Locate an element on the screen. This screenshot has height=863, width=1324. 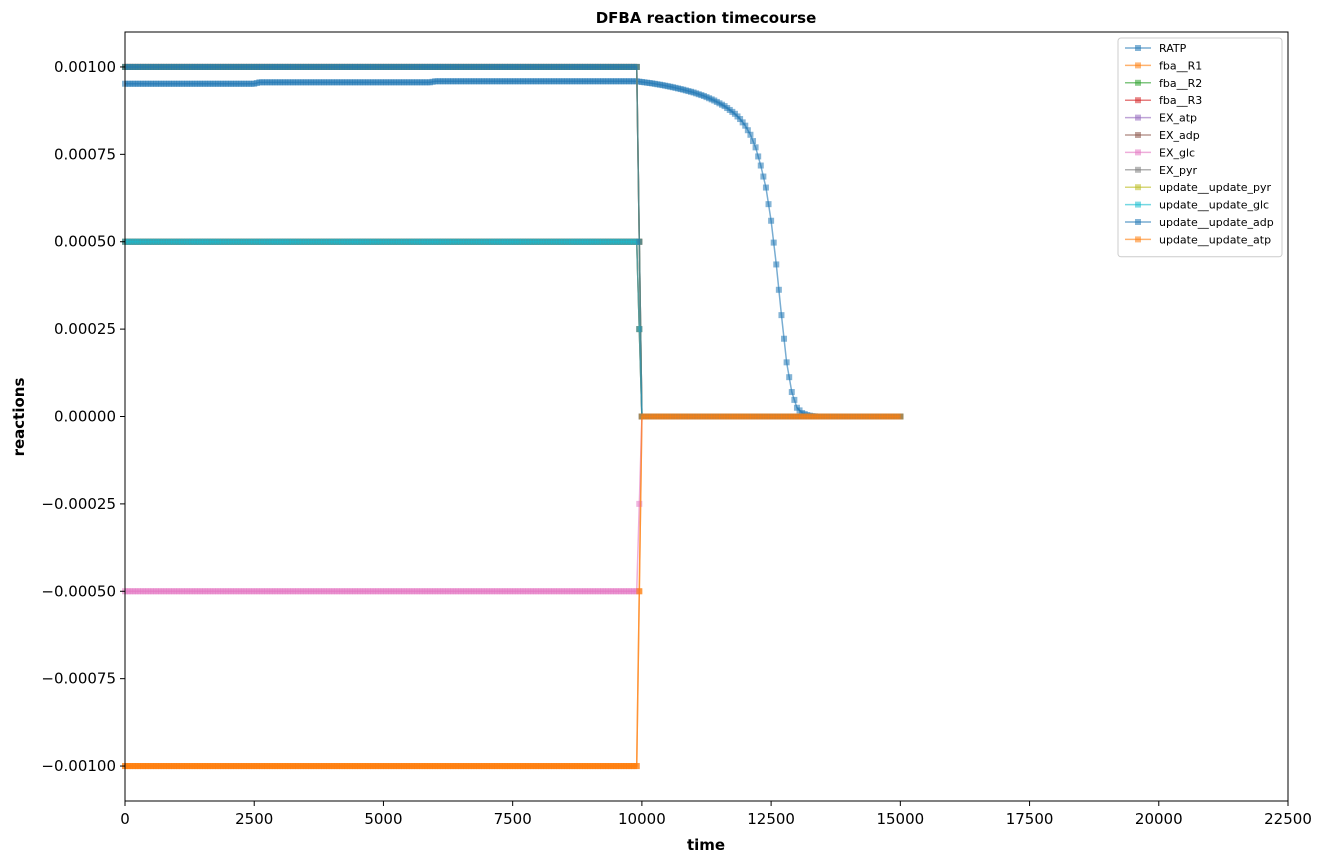
y-tick-label: 0.00000 is located at coordinates (85, 417).